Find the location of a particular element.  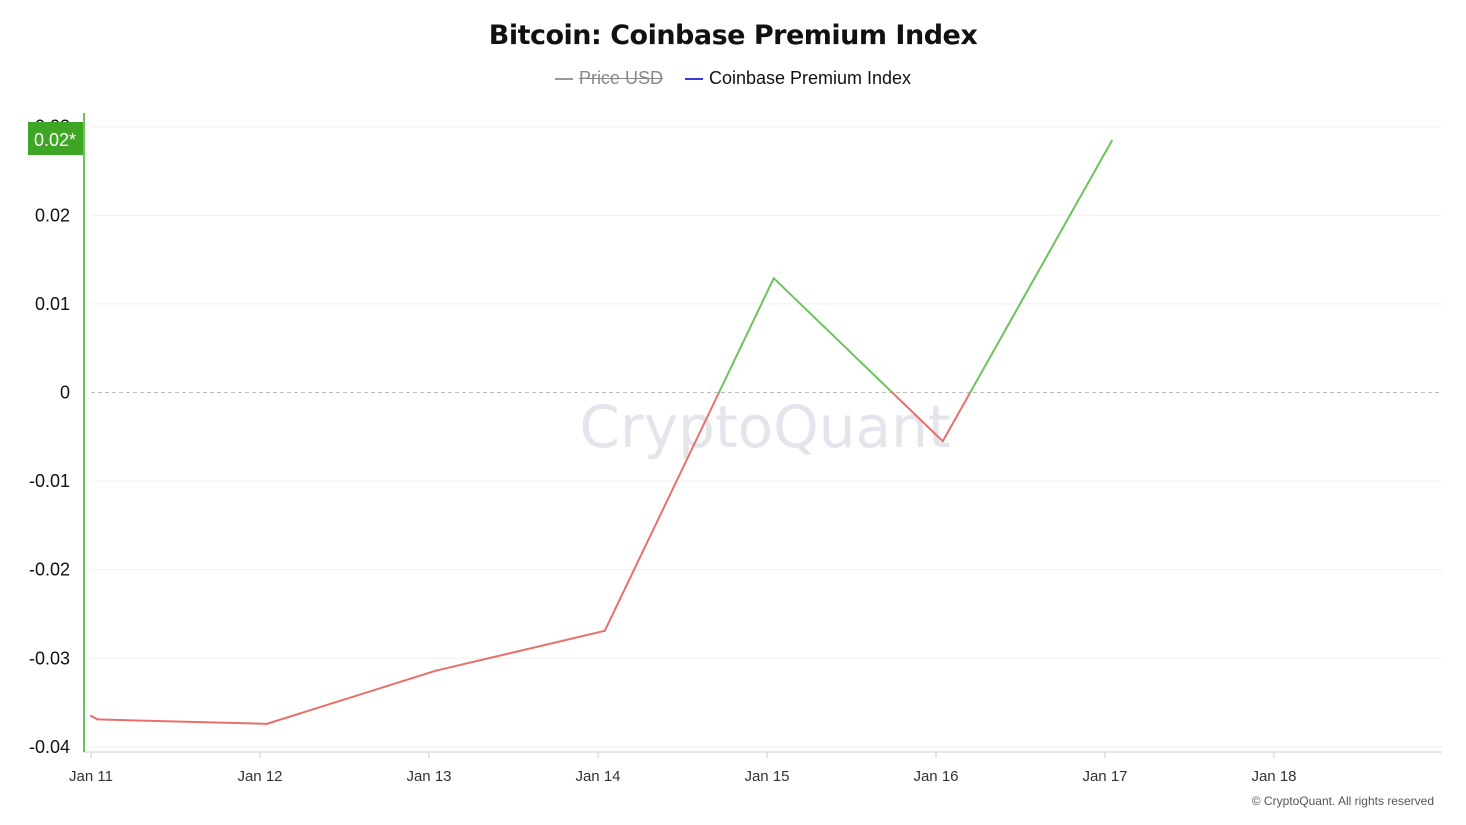

legend-item-coinbase-premium-index: Coinbase Premium Index is located at coordinates (798, 78).